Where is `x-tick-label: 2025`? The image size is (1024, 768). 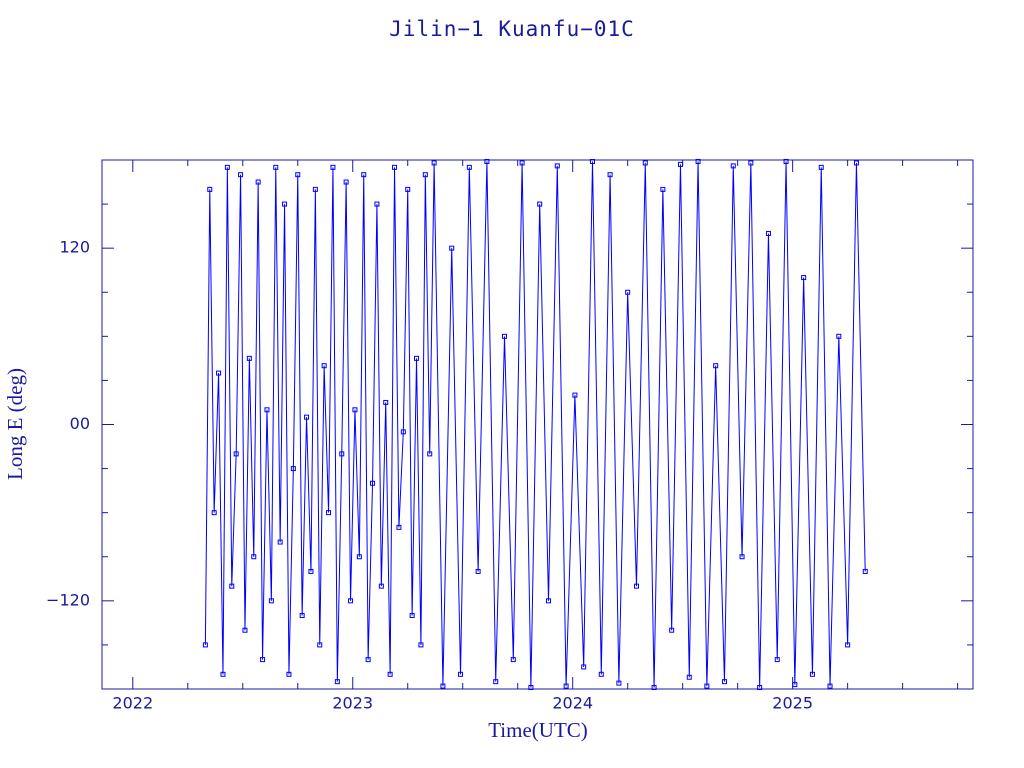
x-tick-label: 2025 is located at coordinates (792, 703).